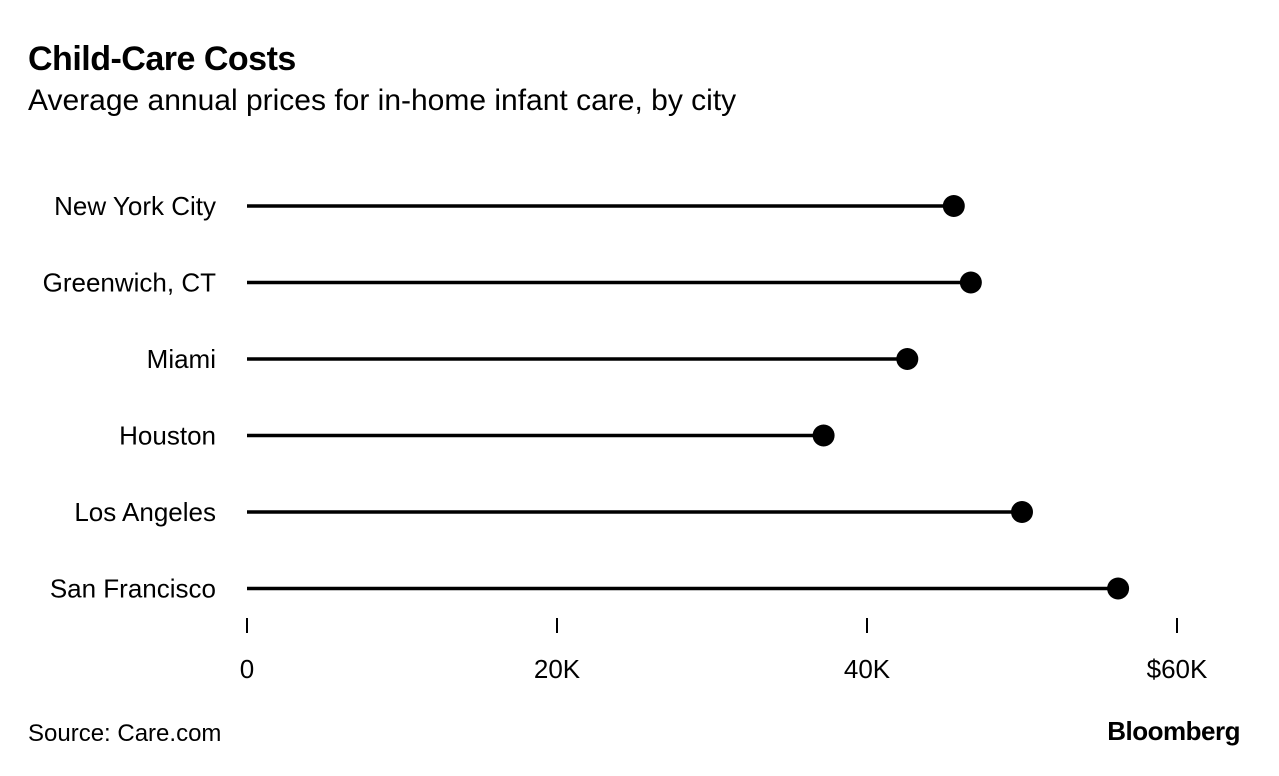  What do you see at coordinates (1173, 731) in the screenshot?
I see `bloomberg-logo: Bloomberg` at bounding box center [1173, 731].